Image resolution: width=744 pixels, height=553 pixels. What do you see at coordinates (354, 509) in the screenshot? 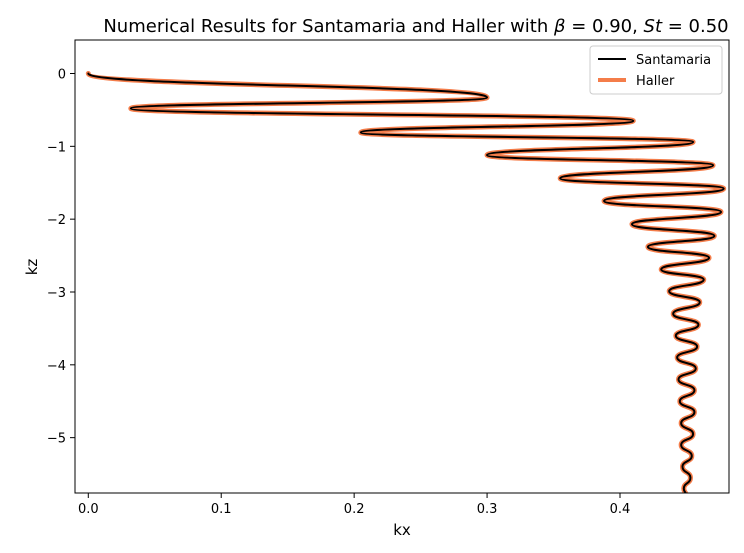
I see `x-tick-label: 0.2` at bounding box center [354, 509].